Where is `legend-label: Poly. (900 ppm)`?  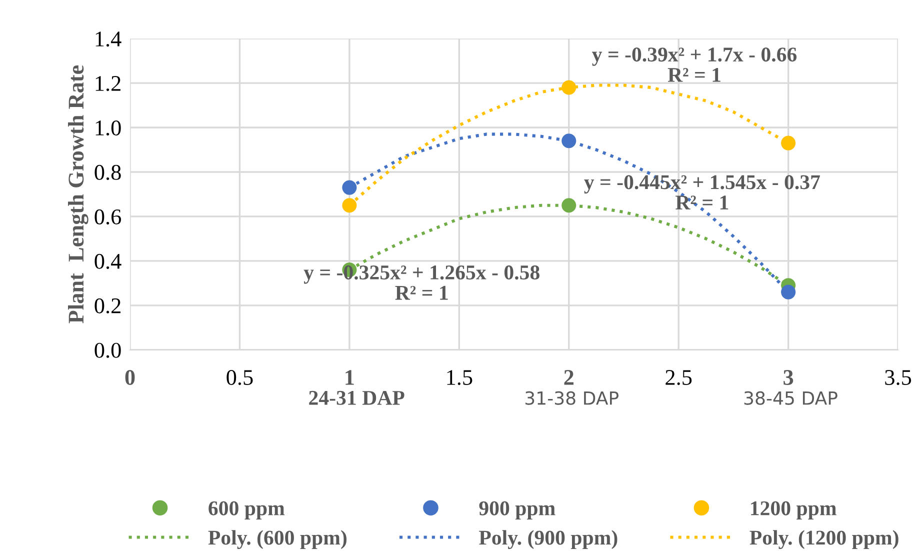 legend-label: Poly. (900 ppm) is located at coordinates (548, 540).